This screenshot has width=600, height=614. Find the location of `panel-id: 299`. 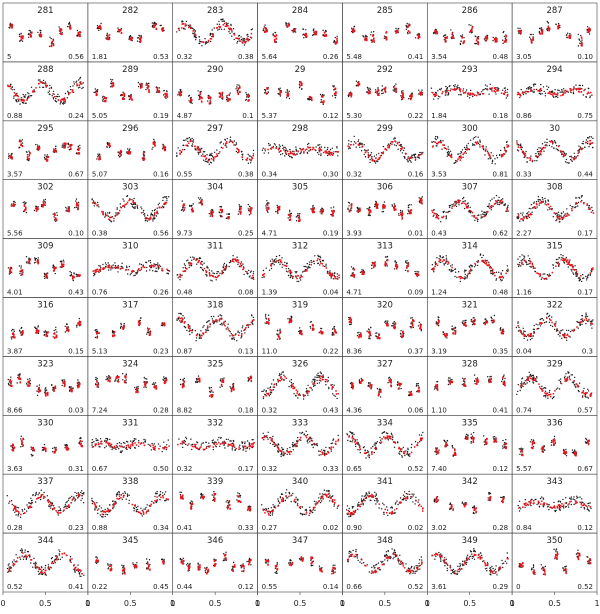

panel-id: 299 is located at coordinates (385, 129).